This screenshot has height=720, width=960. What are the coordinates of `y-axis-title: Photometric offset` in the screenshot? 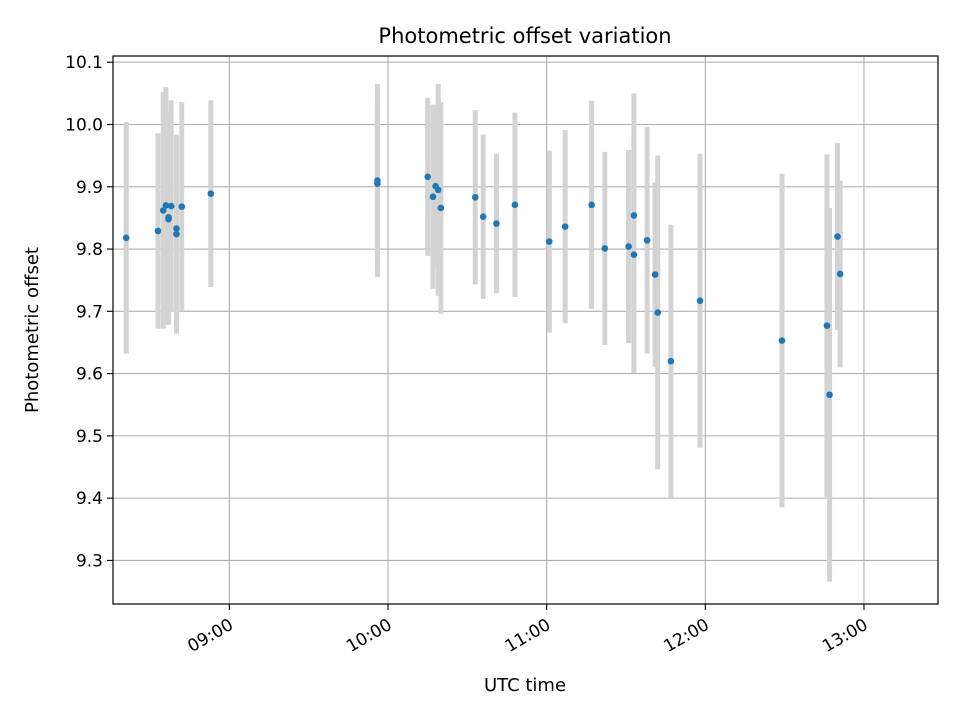 It's located at (32, 330).